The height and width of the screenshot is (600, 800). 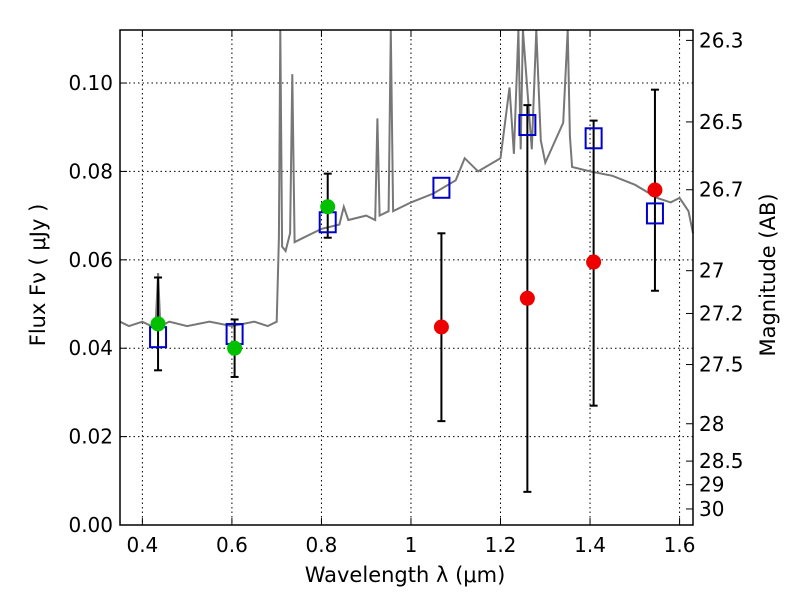 What do you see at coordinates (711, 485) in the screenshot?
I see `mag-tick-label: 29` at bounding box center [711, 485].